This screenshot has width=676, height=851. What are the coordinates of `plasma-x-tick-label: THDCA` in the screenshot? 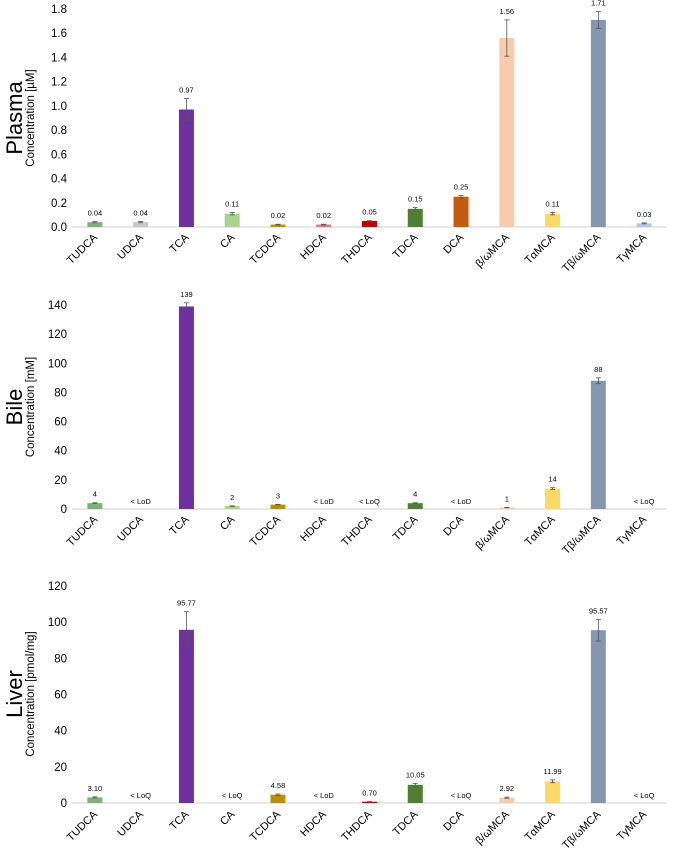 It's located at (357, 249).